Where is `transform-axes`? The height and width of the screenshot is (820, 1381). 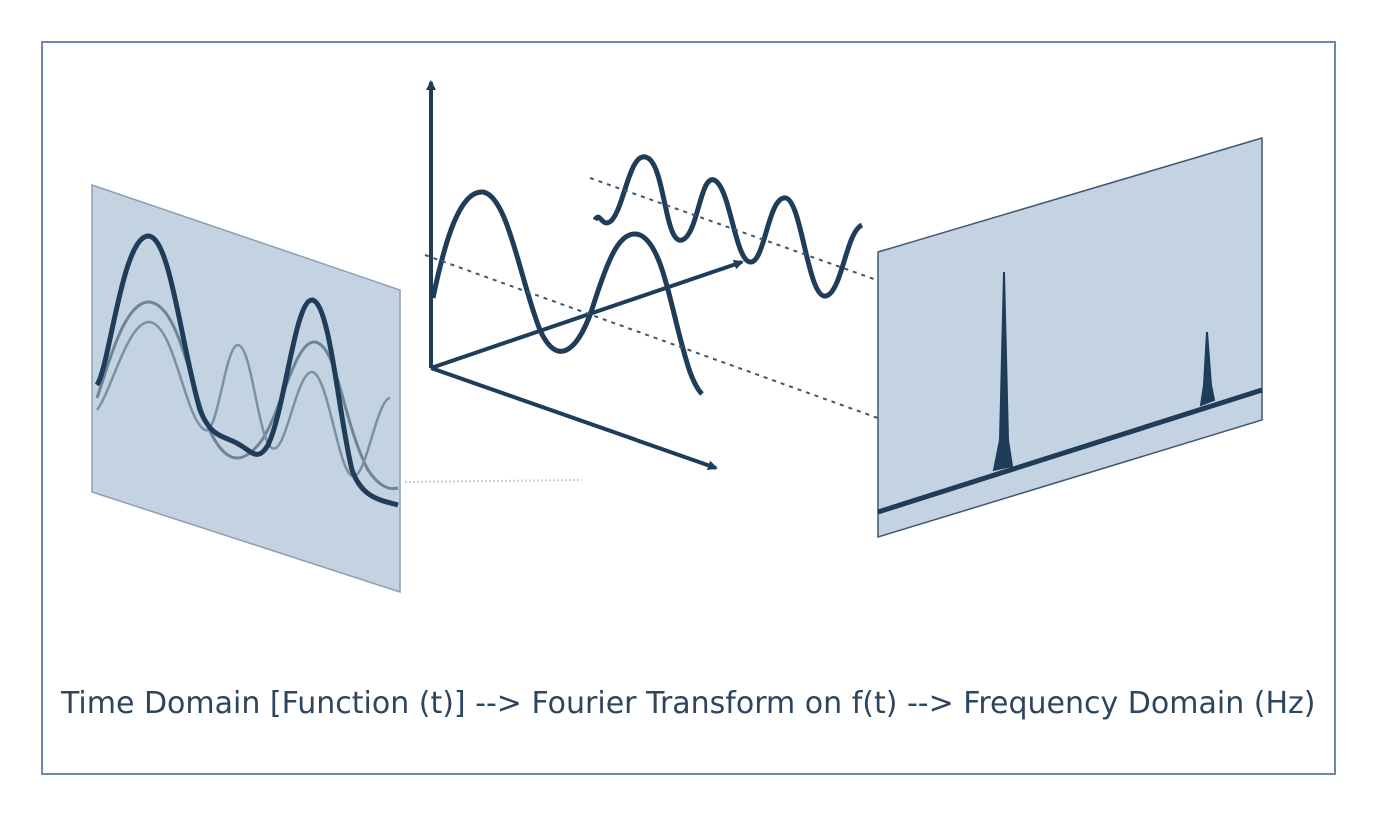 transform-axes is located at coordinates (585, 275).